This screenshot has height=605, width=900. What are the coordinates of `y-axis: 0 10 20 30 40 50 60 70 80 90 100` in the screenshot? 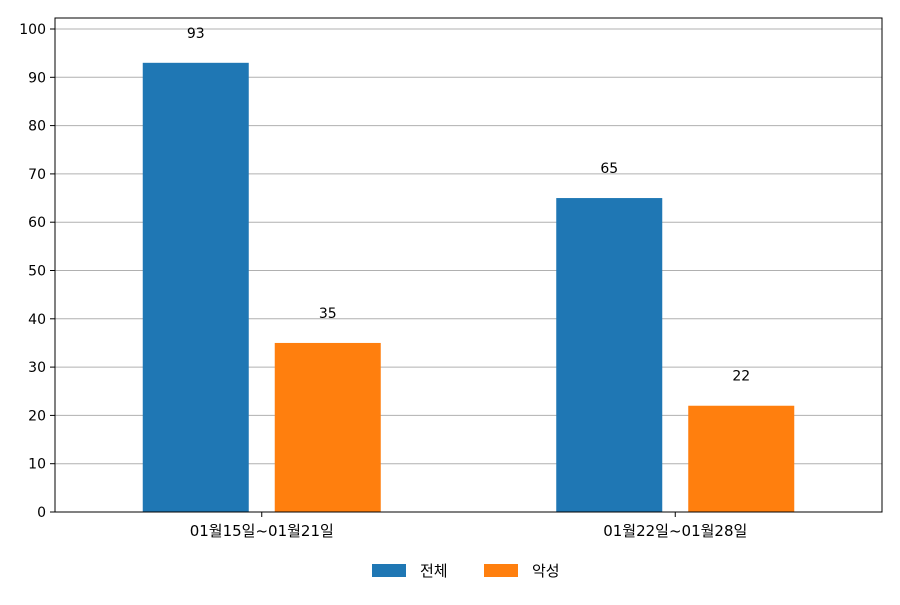 It's located at (37, 271).